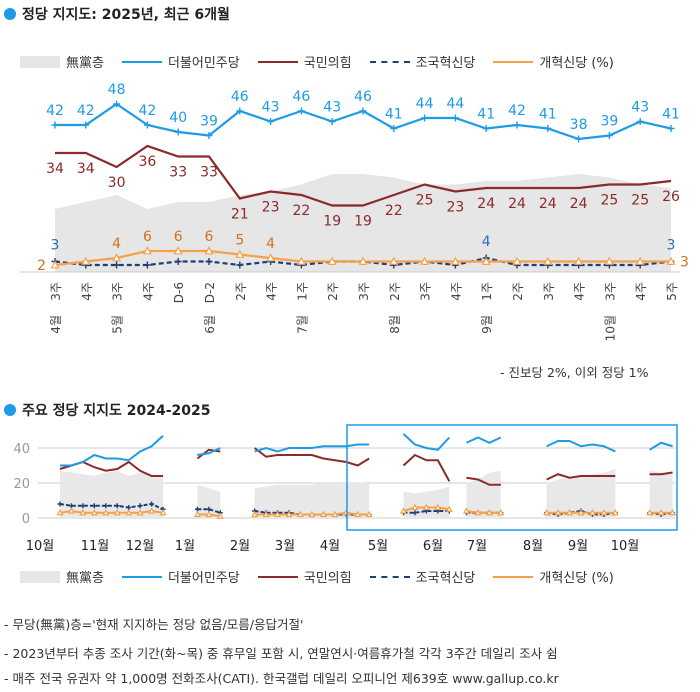 This screenshot has width=700, height=692. I want to click on legend-label: 국민의힘, so click(327, 63).